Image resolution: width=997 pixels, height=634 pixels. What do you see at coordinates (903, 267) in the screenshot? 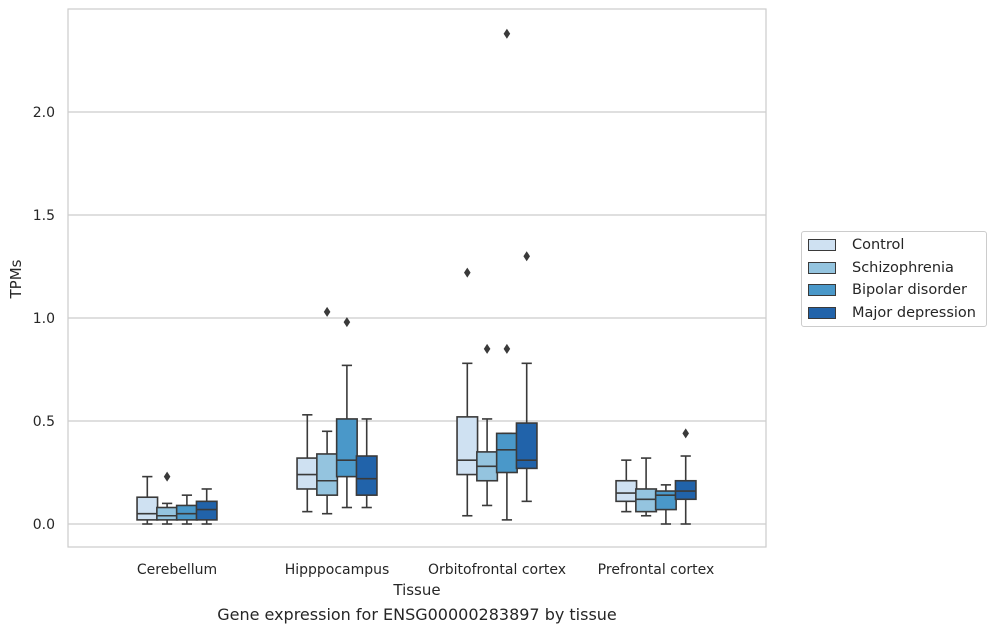
I see `legend-label: Schizophrenia` at bounding box center [903, 267].